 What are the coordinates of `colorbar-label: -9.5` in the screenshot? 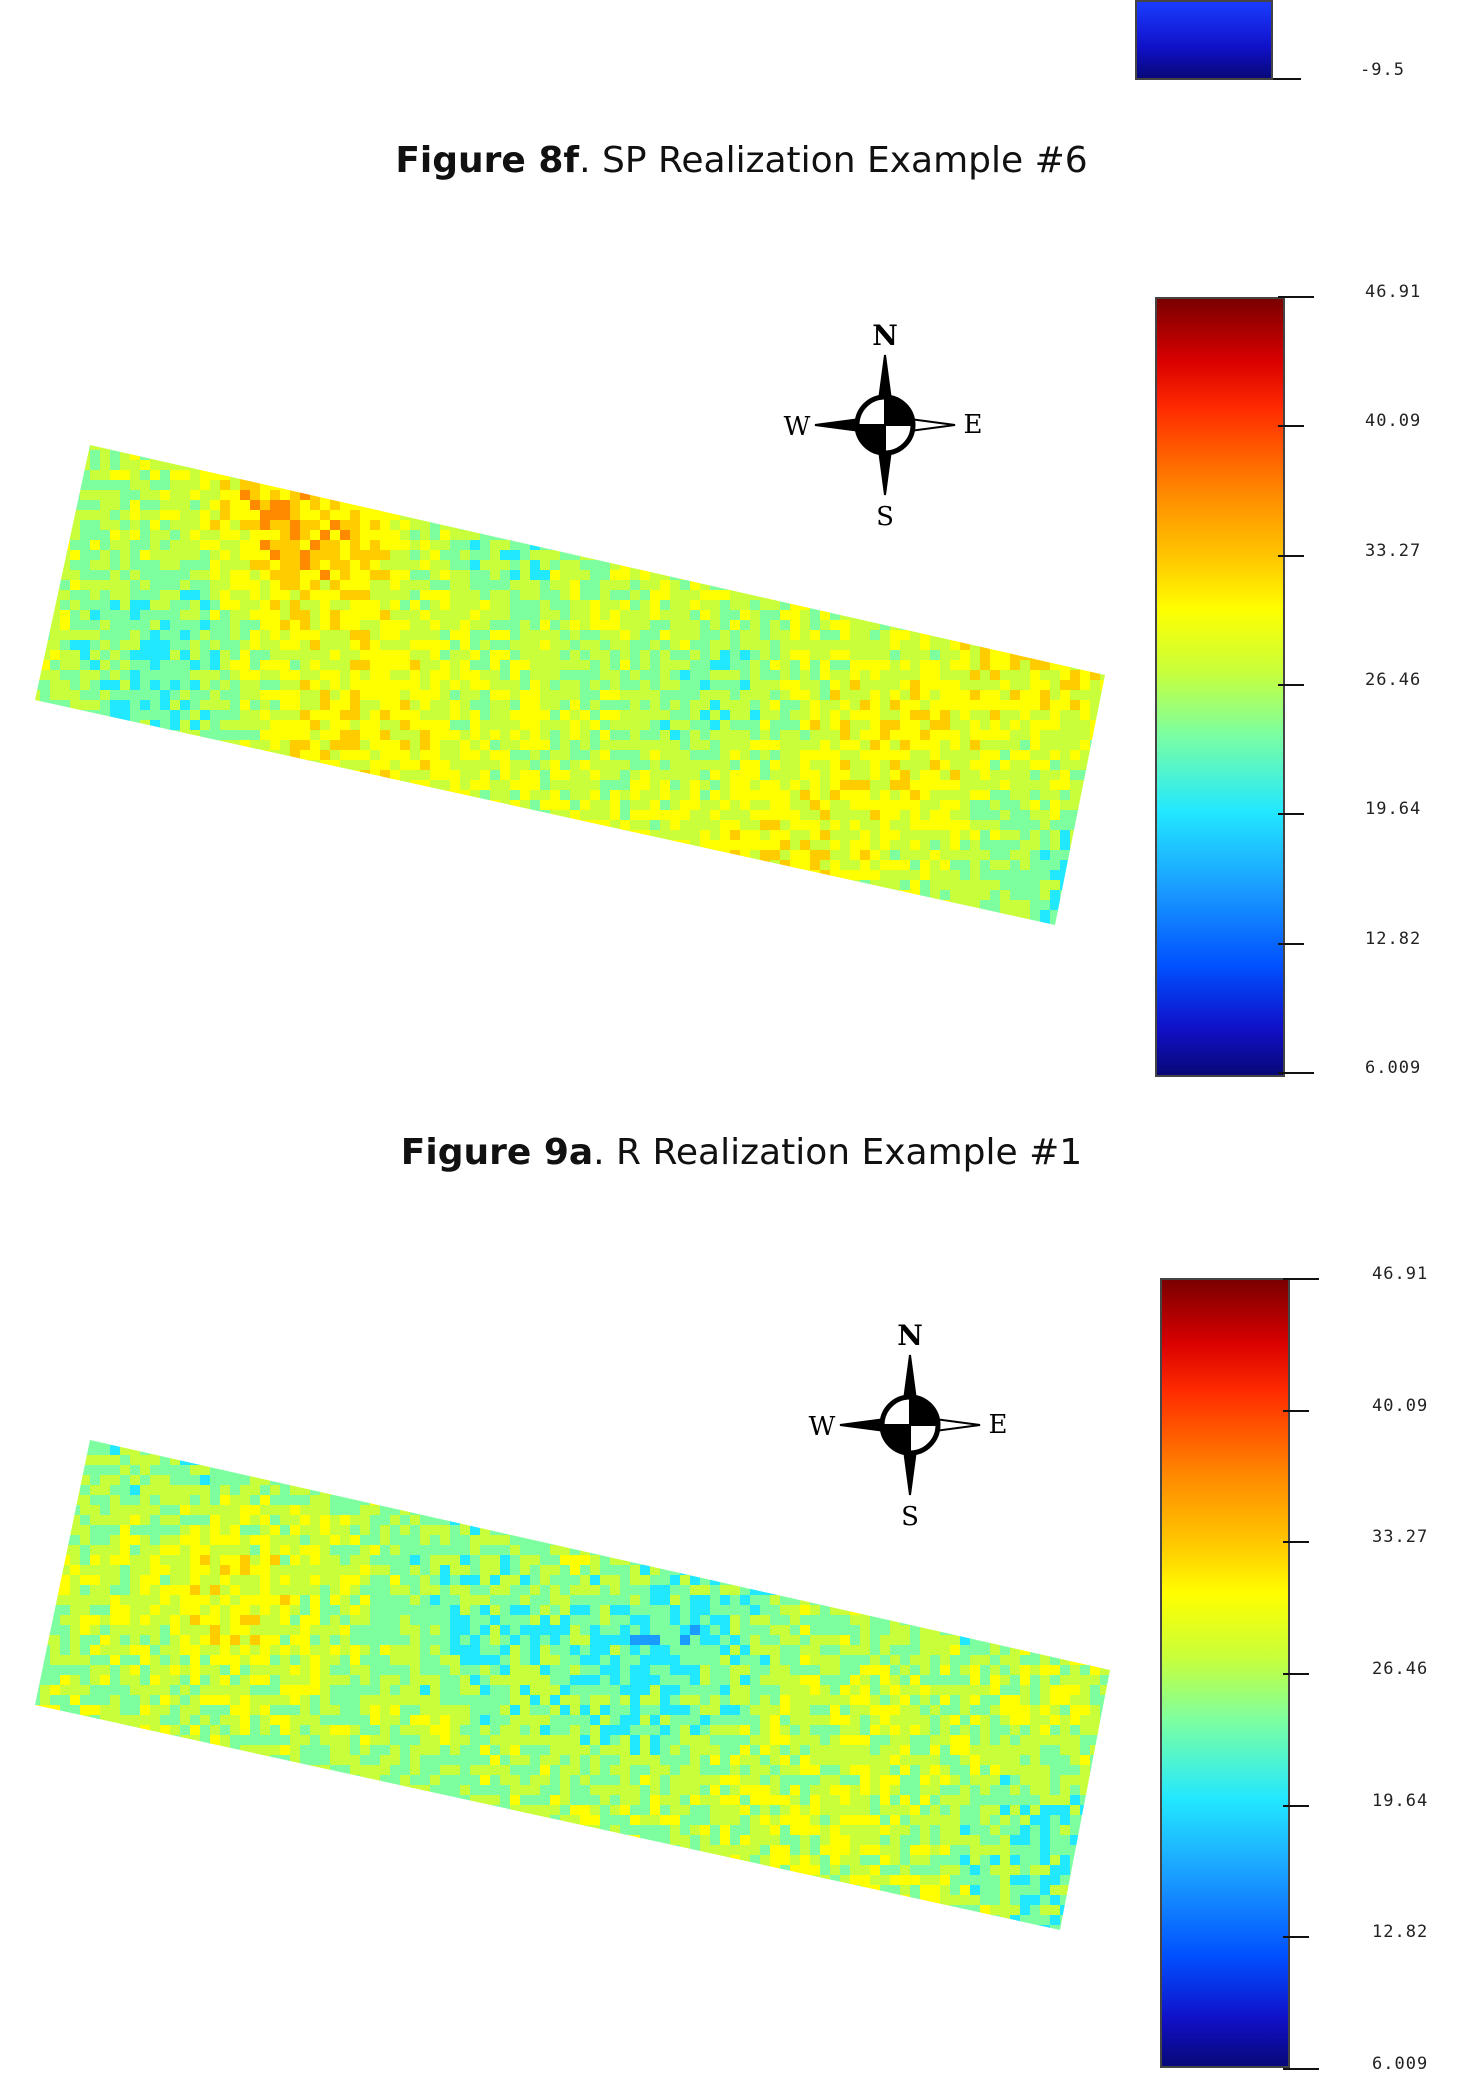 It's located at (1382, 70).